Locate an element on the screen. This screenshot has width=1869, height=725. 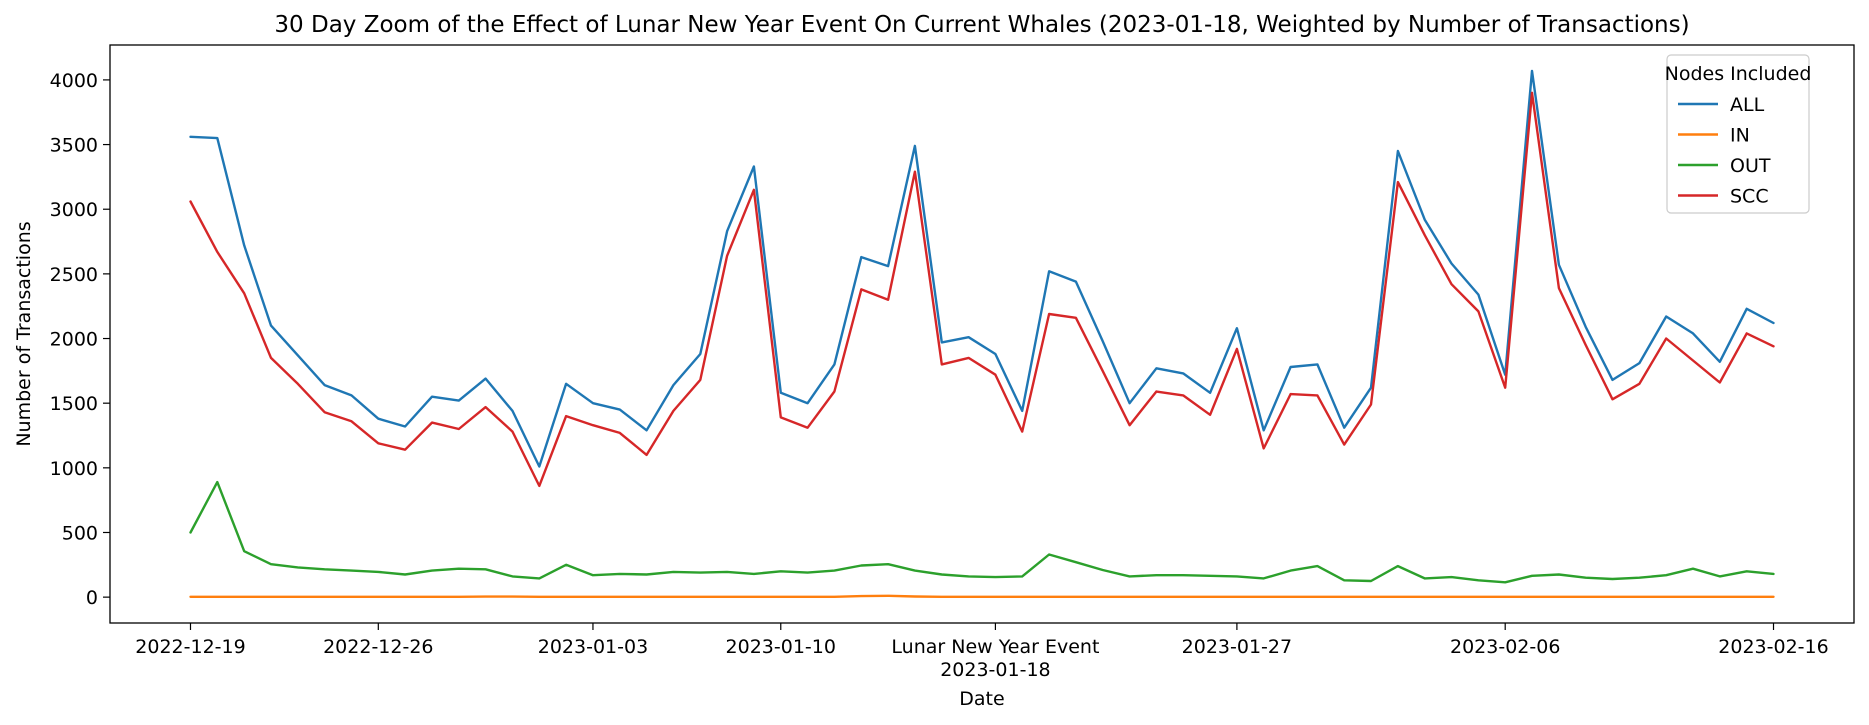
legend: Nodes Included ALL IN OUT SCC is located at coordinates (1738, 134).